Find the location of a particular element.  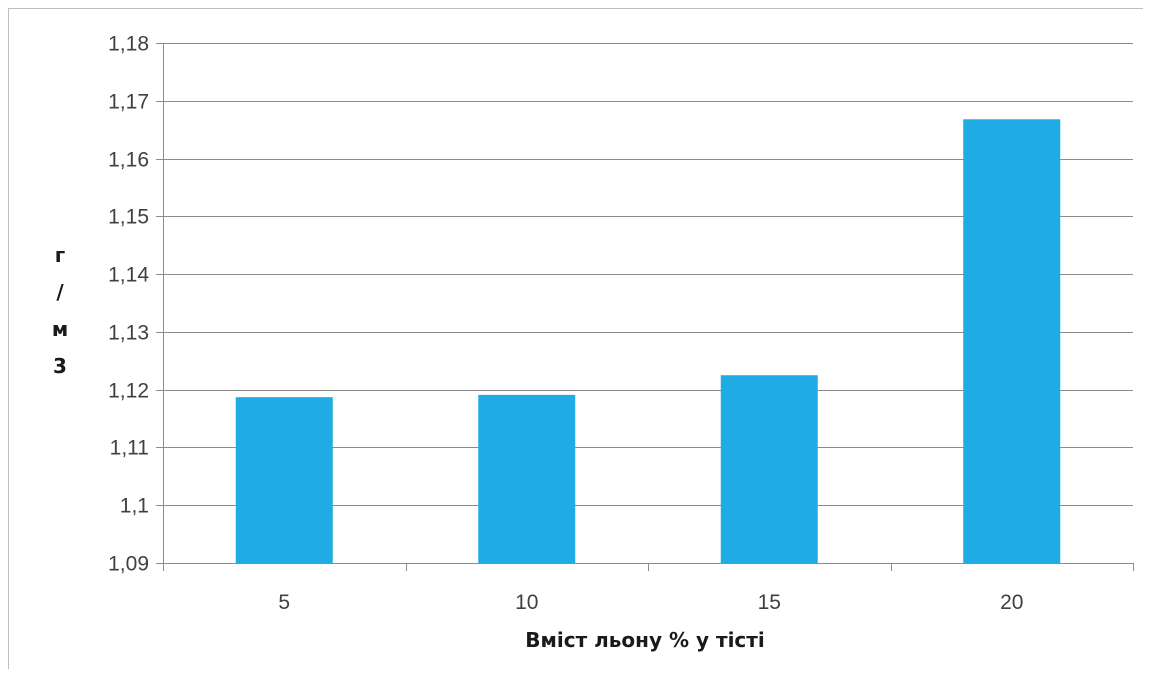

y-tick-label: 1,12 is located at coordinates (128, 391).